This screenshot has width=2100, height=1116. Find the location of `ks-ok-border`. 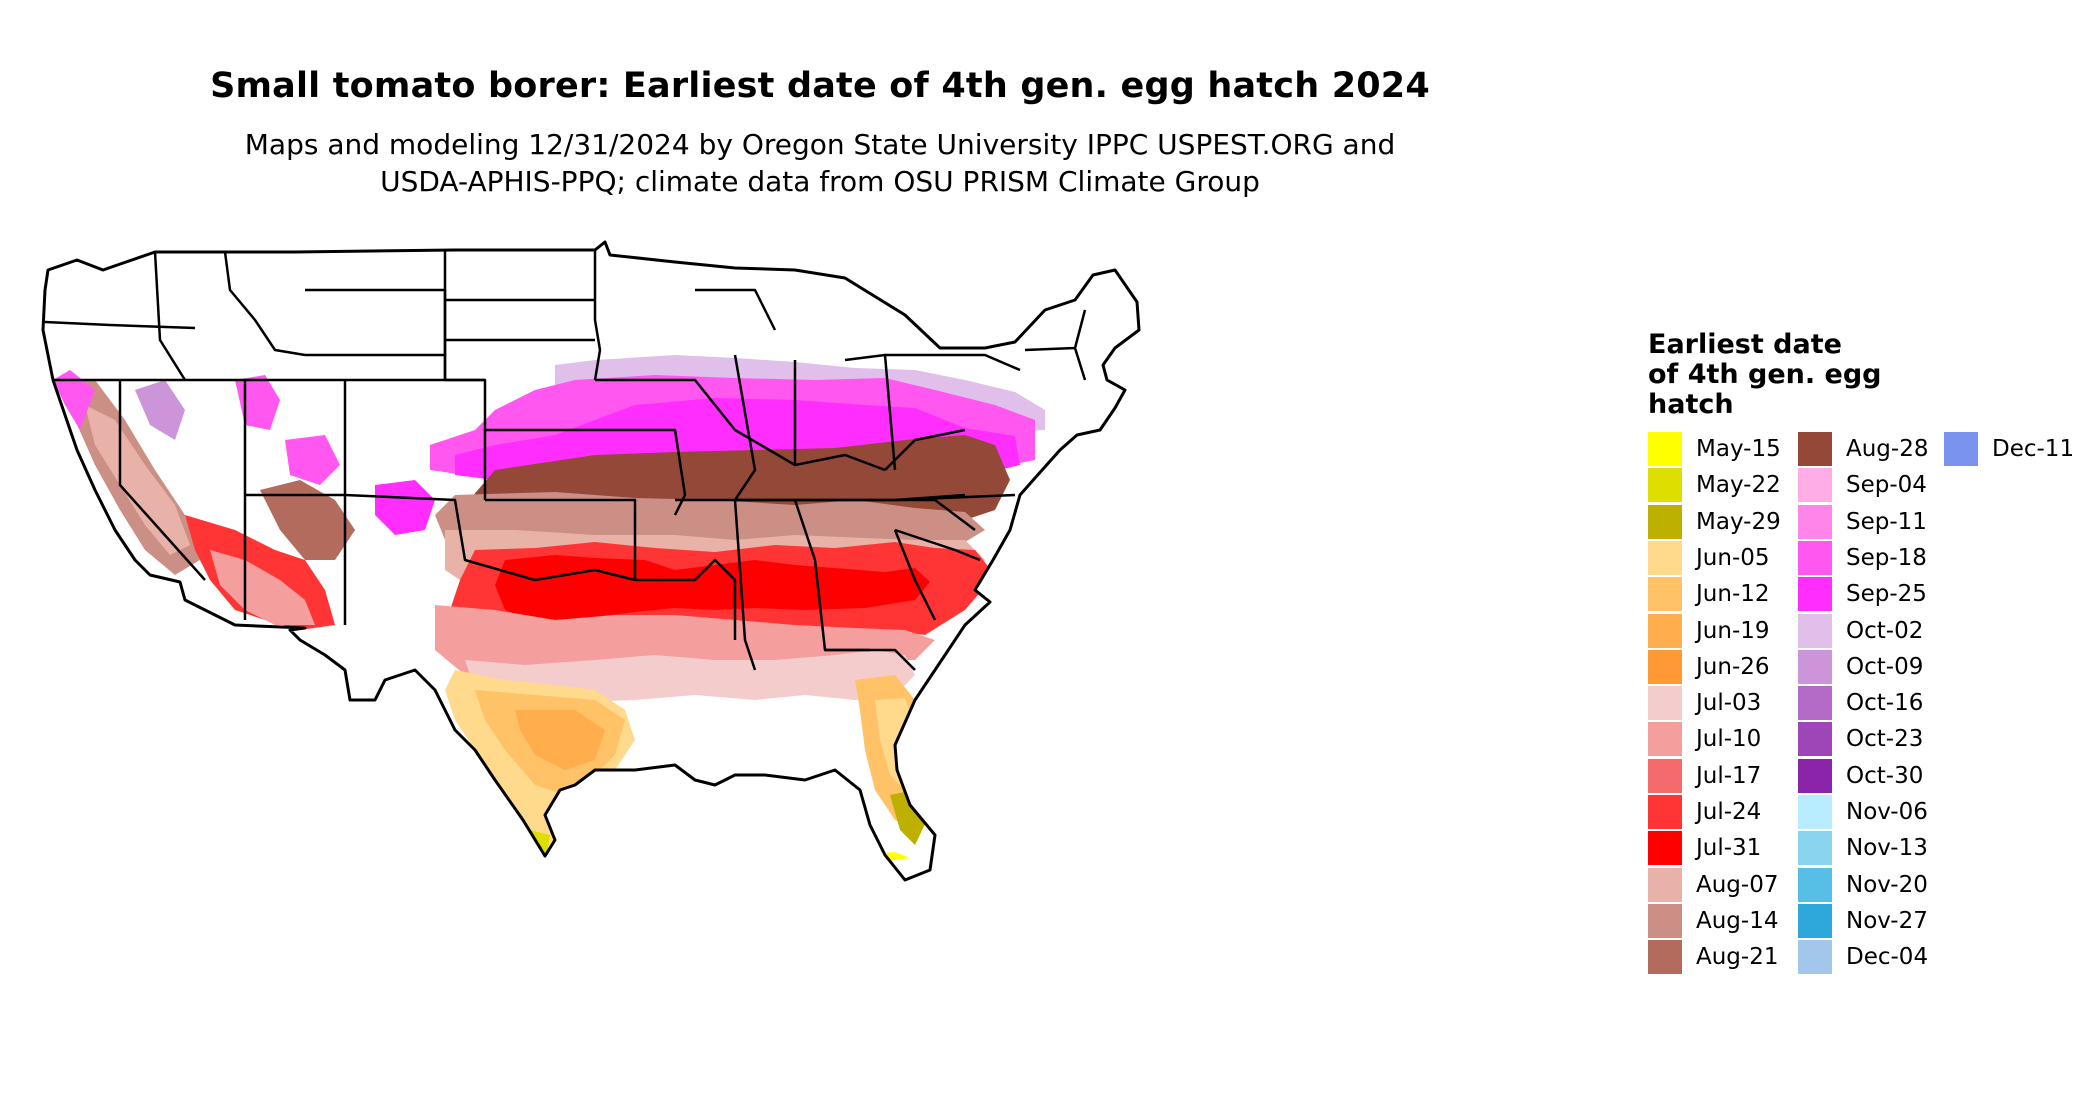

ks-ok-border is located at coordinates (560, 505).